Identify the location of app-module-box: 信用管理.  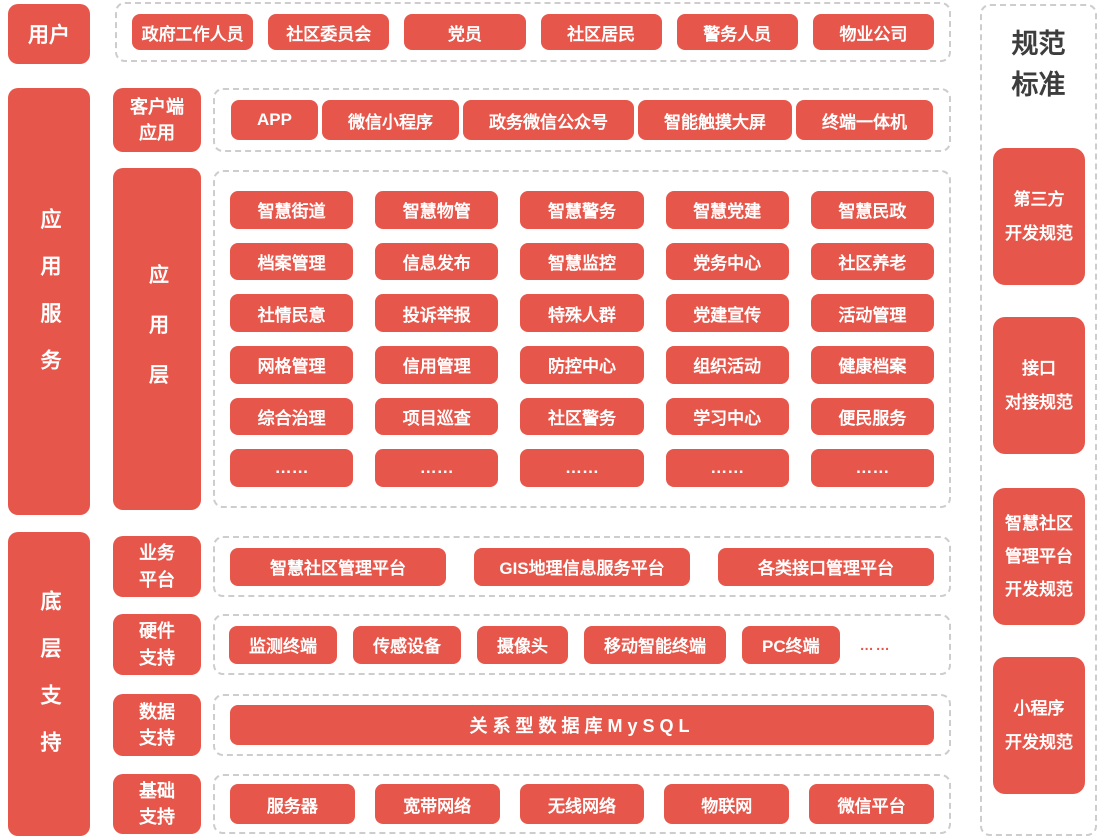
(437, 365).